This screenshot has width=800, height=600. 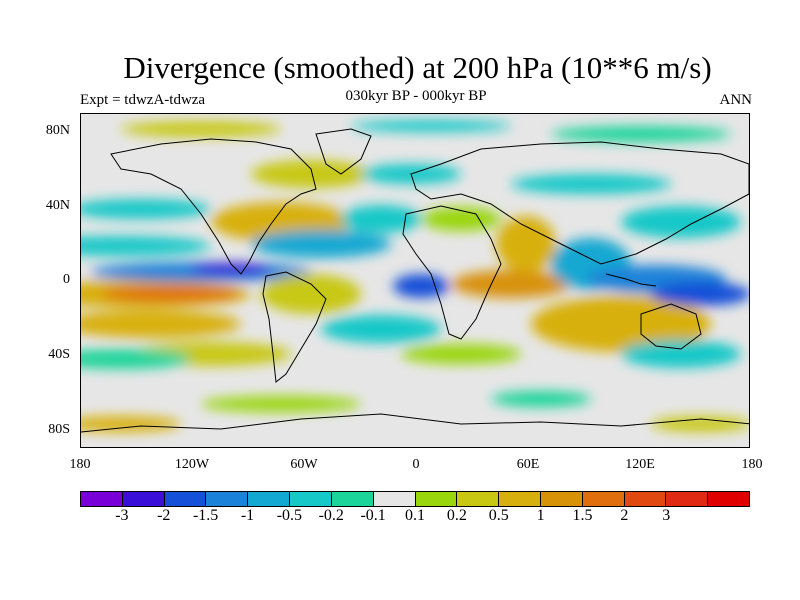 I want to click on y-tick-40s: 40S, so click(x=59, y=354).